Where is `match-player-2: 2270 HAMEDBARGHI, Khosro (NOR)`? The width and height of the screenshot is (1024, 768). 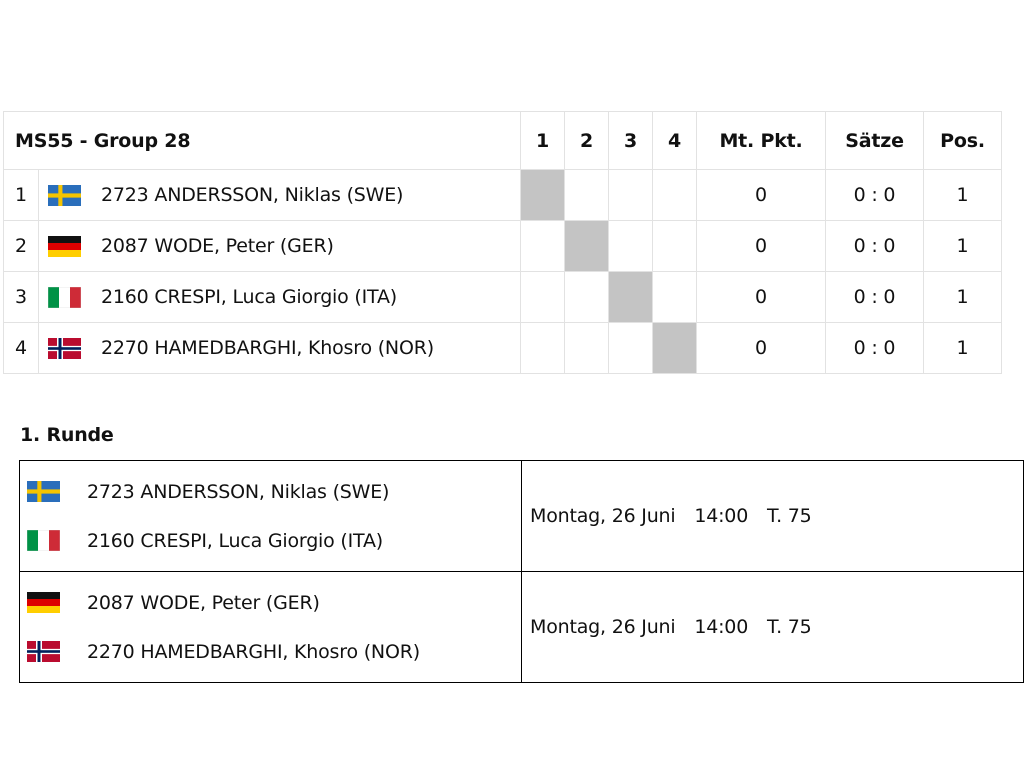 match-player-2: 2270 HAMEDBARGHI, Khosro (NOR) is located at coordinates (274, 651).